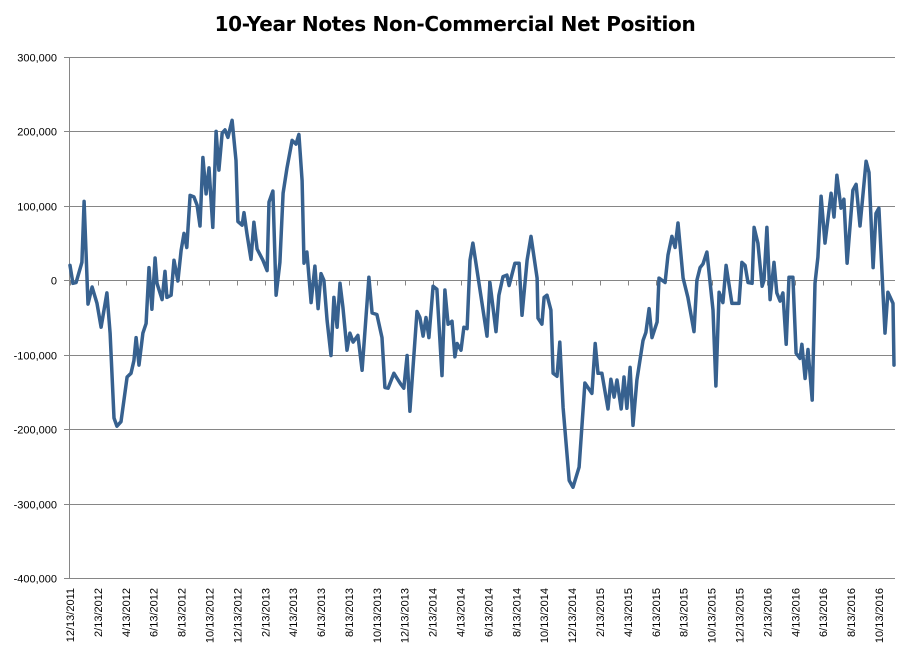 This screenshot has height=660, width=910. Describe the element at coordinates (657, 612) in the screenshot. I see `x-tick-label: 6/13/2015` at that location.